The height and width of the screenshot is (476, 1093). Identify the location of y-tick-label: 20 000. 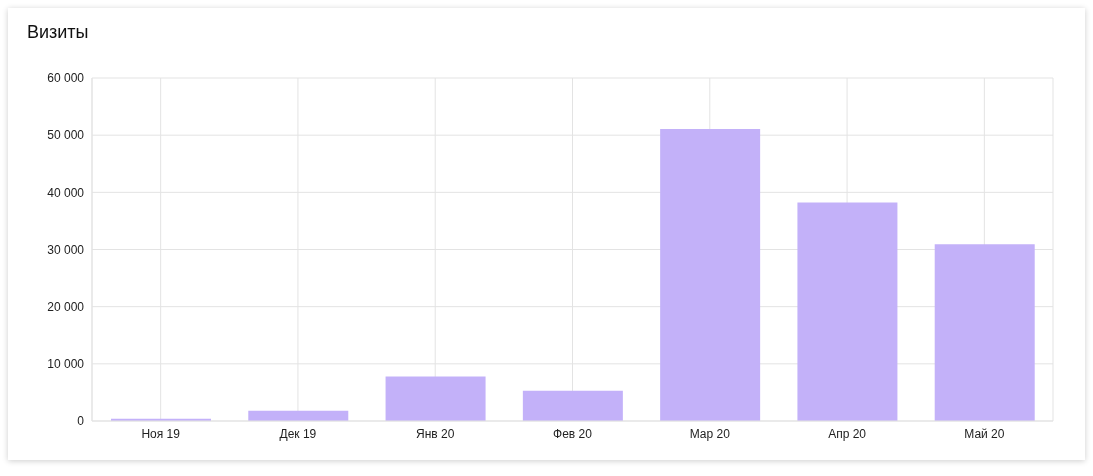
(66, 306).